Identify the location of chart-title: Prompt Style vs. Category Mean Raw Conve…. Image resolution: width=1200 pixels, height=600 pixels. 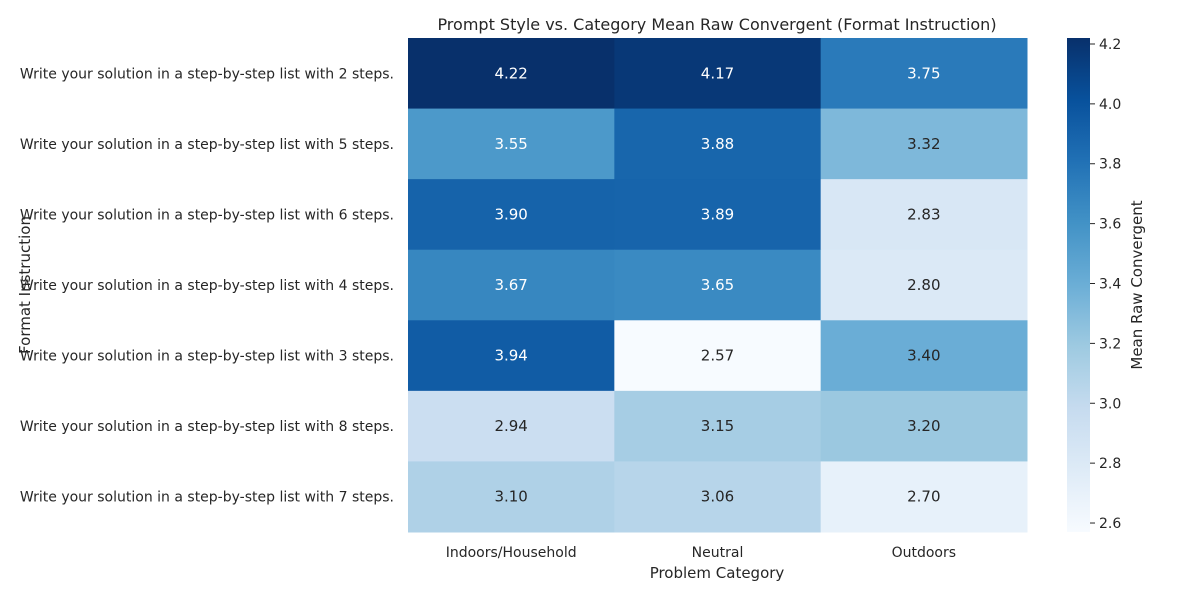
(716, 24).